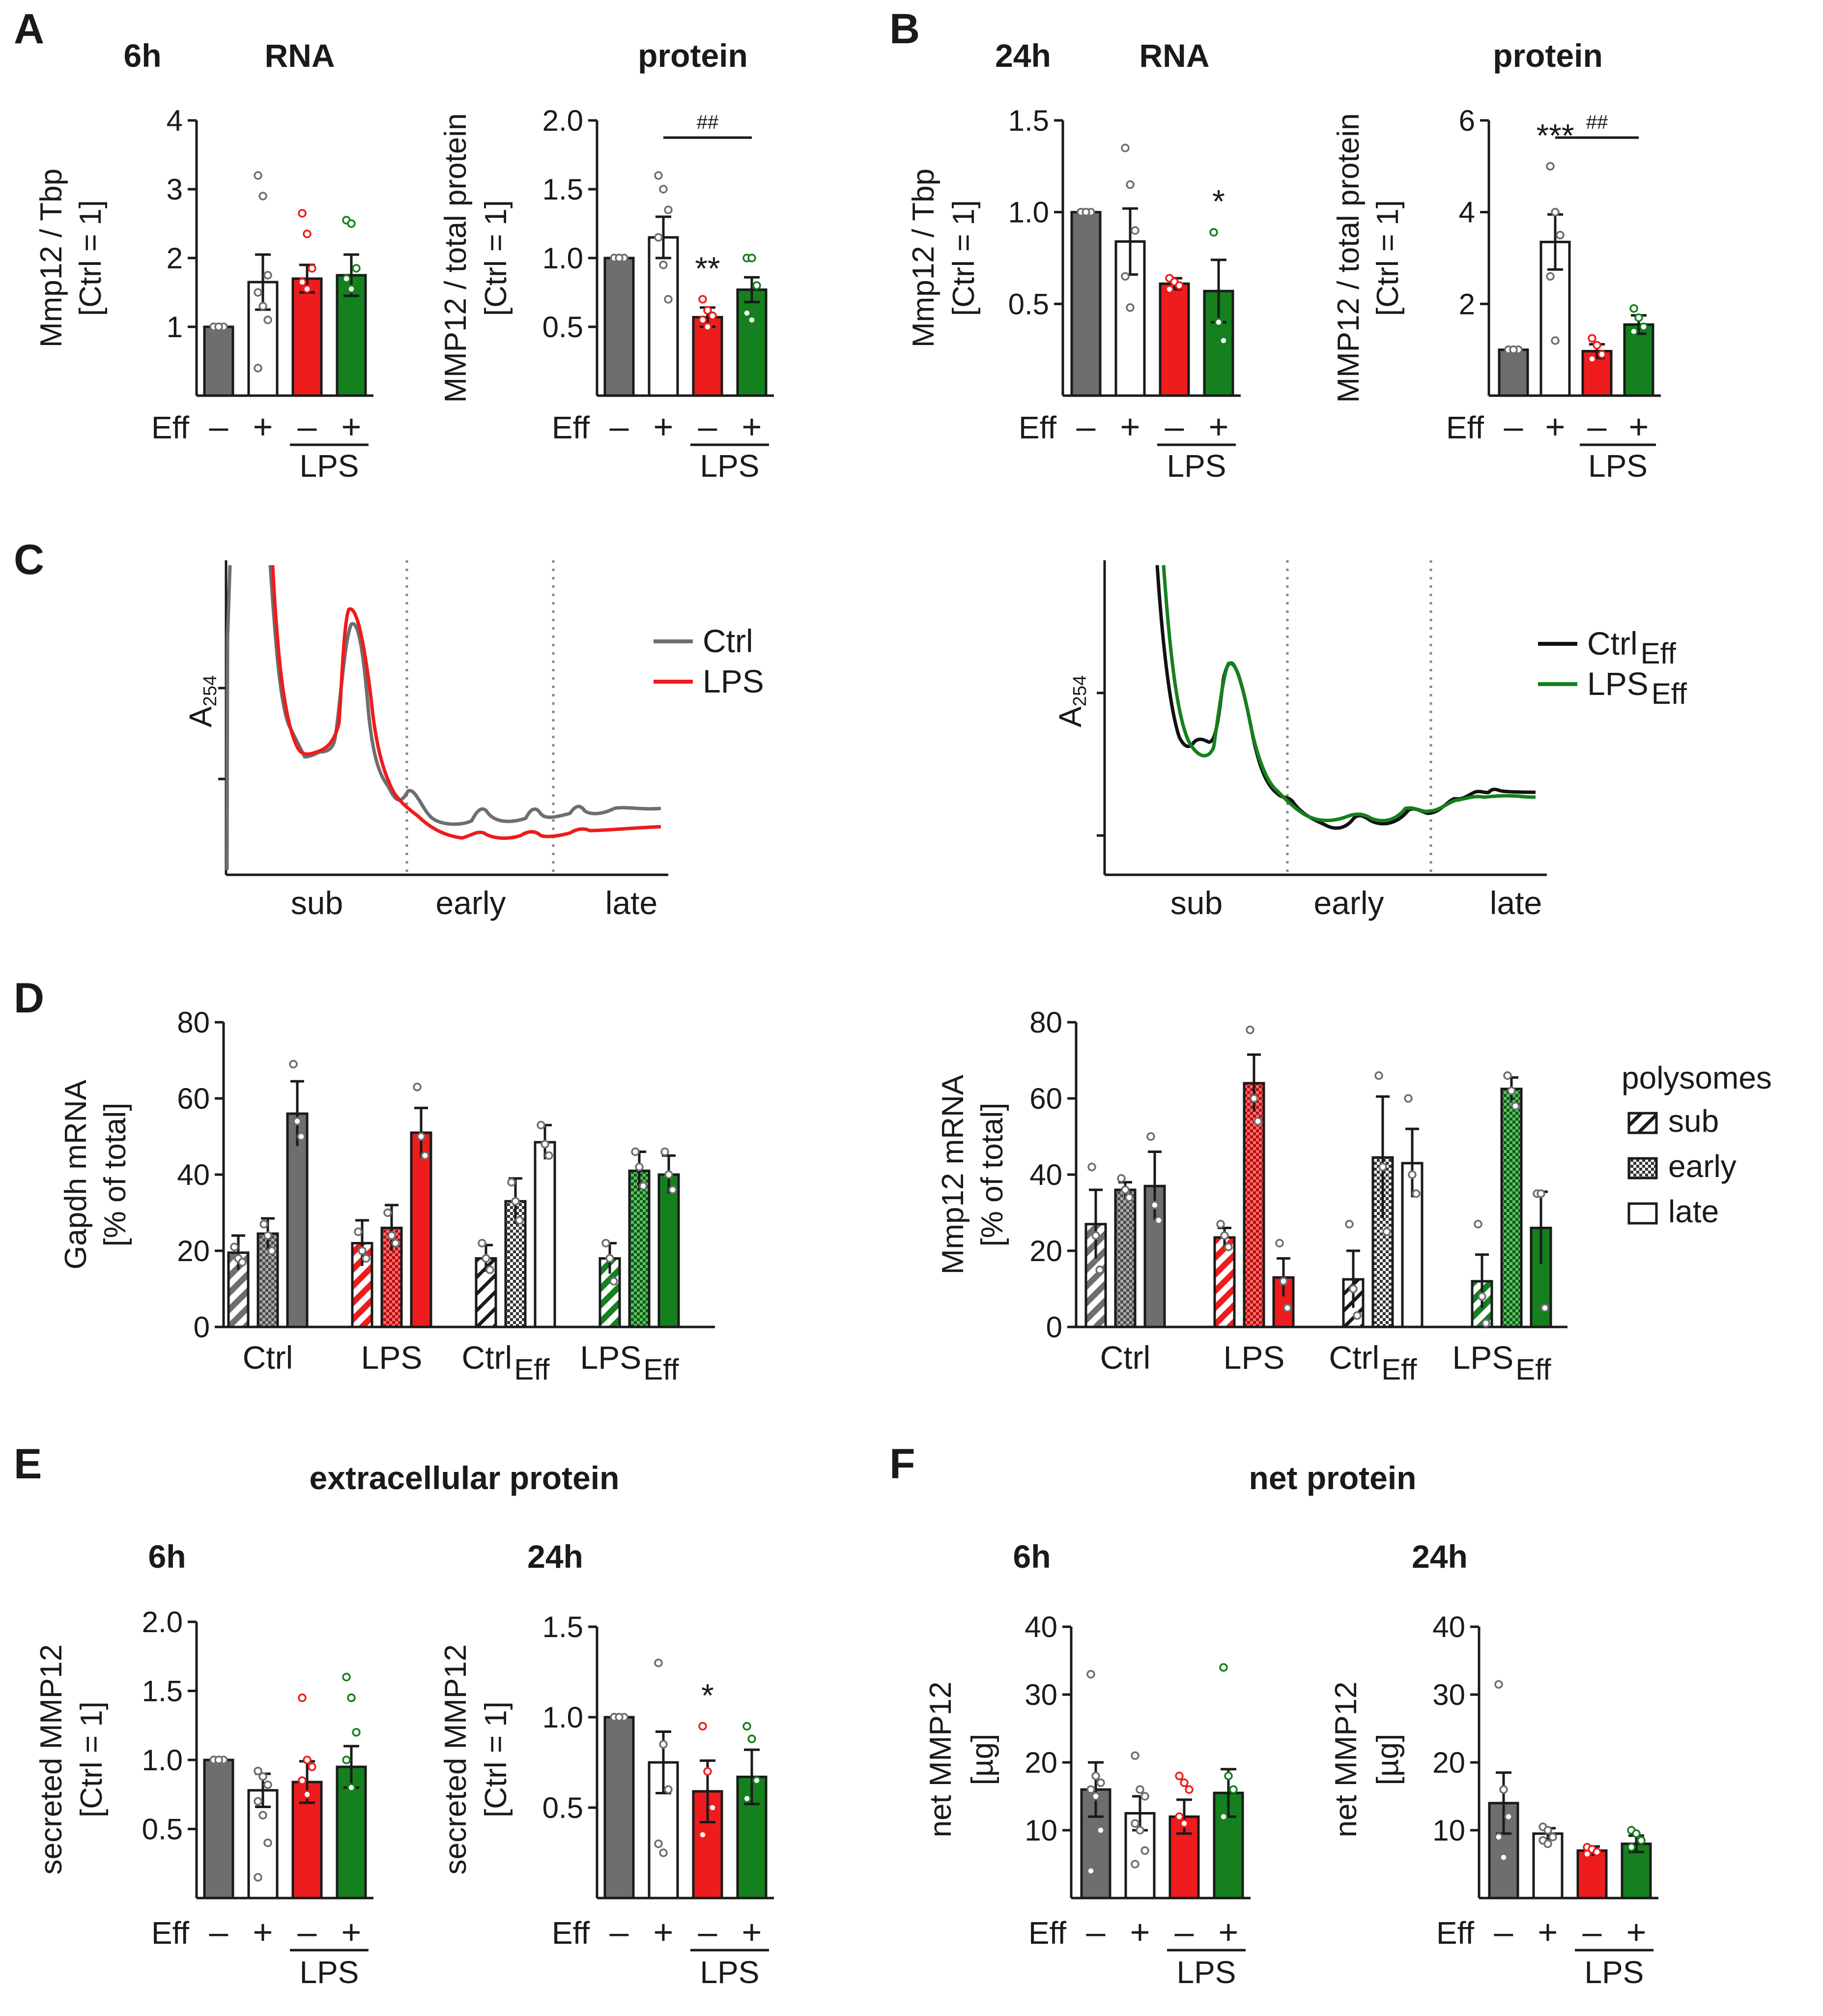 The image size is (1823, 2016). What do you see at coordinates (202, 1327) in the screenshot?
I see `y-tick-label: 0` at bounding box center [202, 1327].